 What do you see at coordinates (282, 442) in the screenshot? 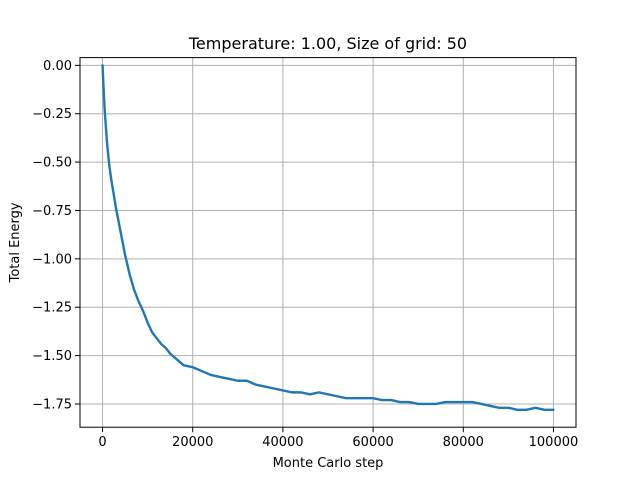
I see `x-tick-label: 40000` at bounding box center [282, 442].